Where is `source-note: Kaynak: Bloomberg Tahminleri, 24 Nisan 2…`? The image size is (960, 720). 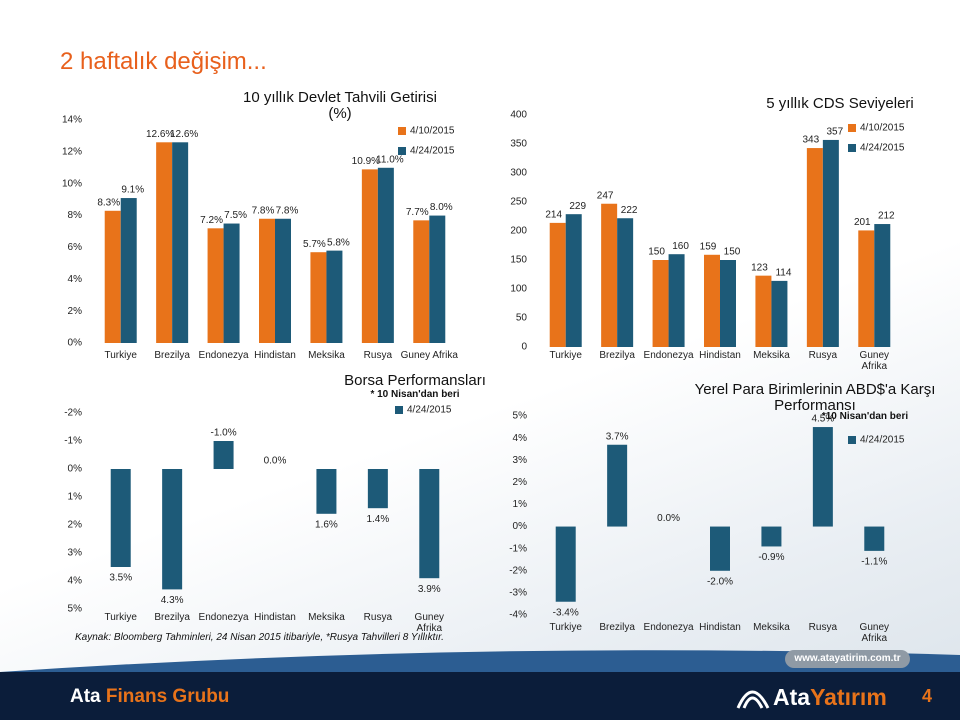 source-note: Kaynak: Bloomberg Tahminleri, 24 Nisan 2… is located at coordinates (259, 637).